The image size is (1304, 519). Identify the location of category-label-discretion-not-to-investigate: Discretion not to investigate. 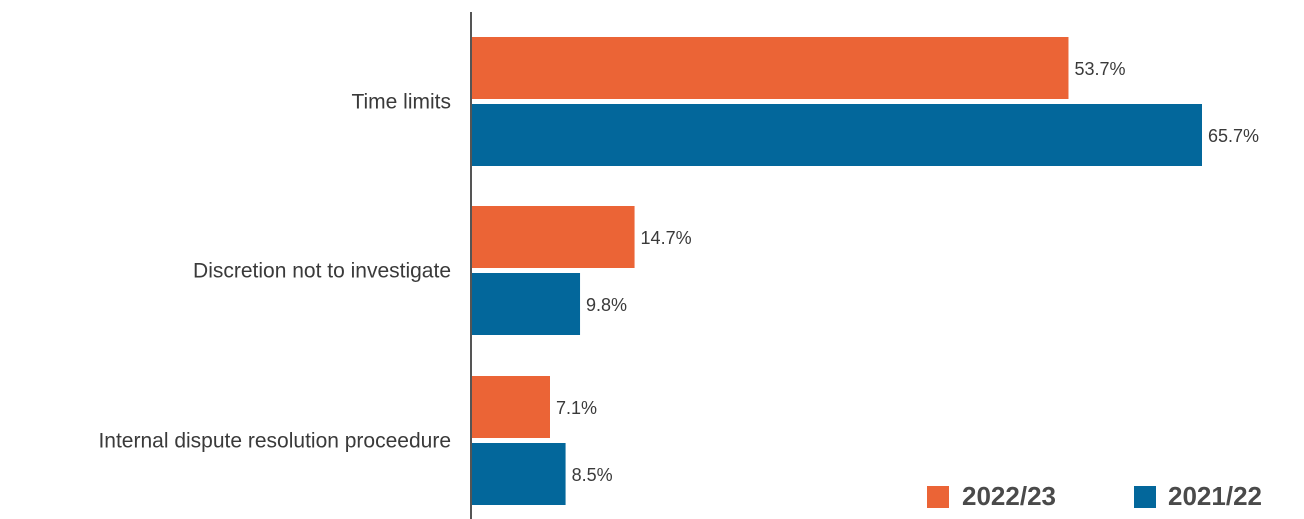
(322, 271).